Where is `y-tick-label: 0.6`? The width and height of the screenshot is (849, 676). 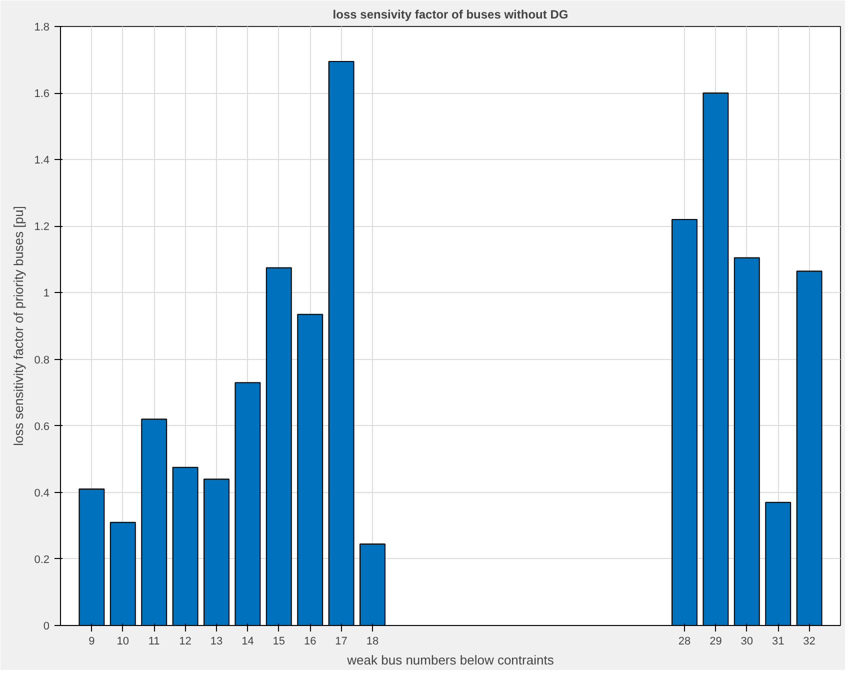 y-tick-label: 0.6 is located at coordinates (42, 426).